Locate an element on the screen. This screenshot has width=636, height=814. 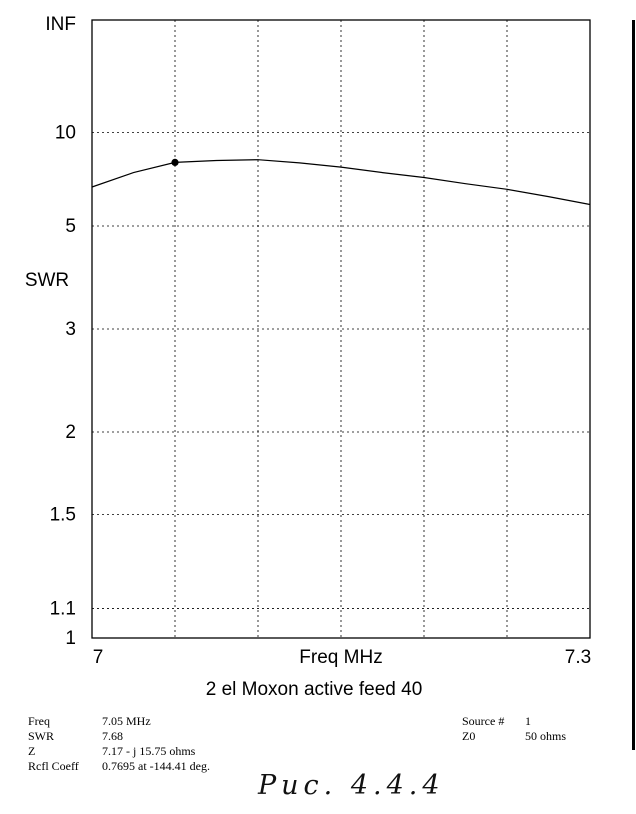
readout-row-z: Z 7.17 - j 15.75 ohms is located at coordinates (119, 751).